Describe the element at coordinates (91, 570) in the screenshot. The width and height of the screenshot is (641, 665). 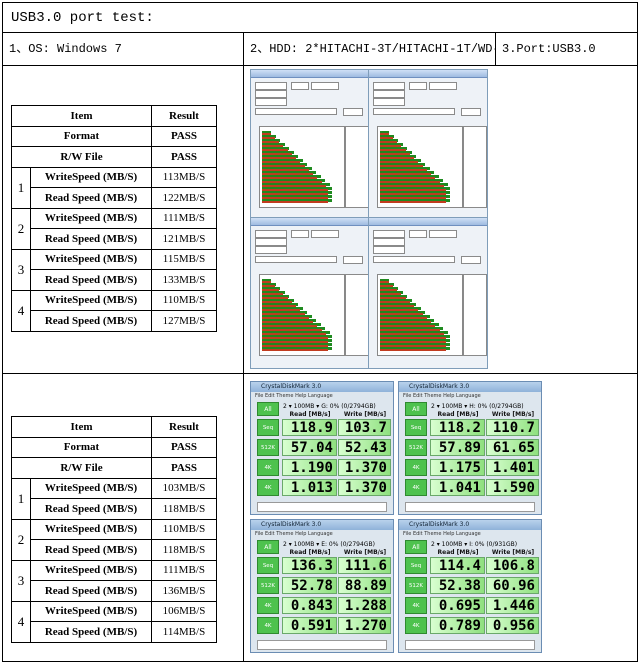
I see `write-speed-label: WriteSpeed (MB/S)` at that location.